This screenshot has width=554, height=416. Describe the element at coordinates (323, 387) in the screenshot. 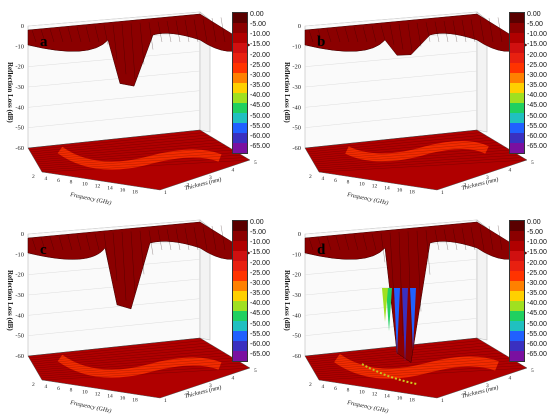

I see `freq-tick-label: 4` at that location.